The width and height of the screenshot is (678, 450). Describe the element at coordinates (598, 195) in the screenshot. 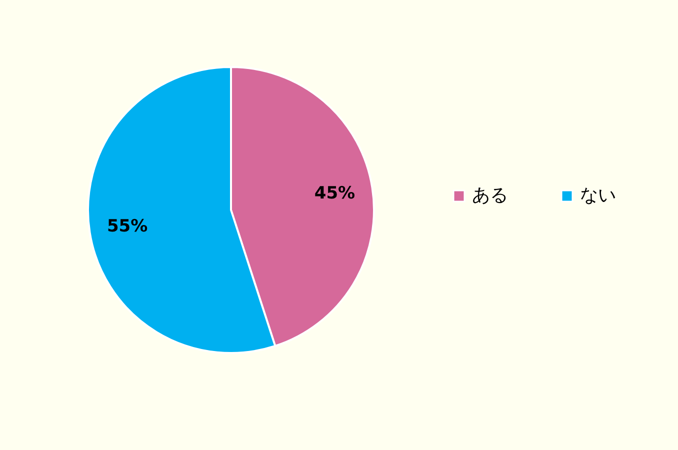

I see `legend-label: ない` at that location.